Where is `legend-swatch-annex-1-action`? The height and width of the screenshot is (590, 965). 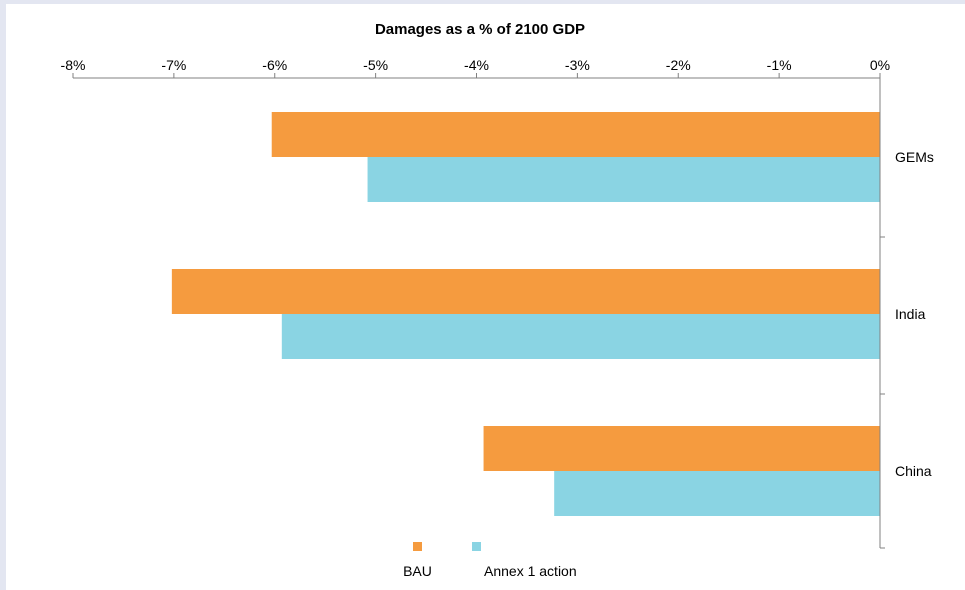
legend-swatch-annex-1-action is located at coordinates (476, 546).